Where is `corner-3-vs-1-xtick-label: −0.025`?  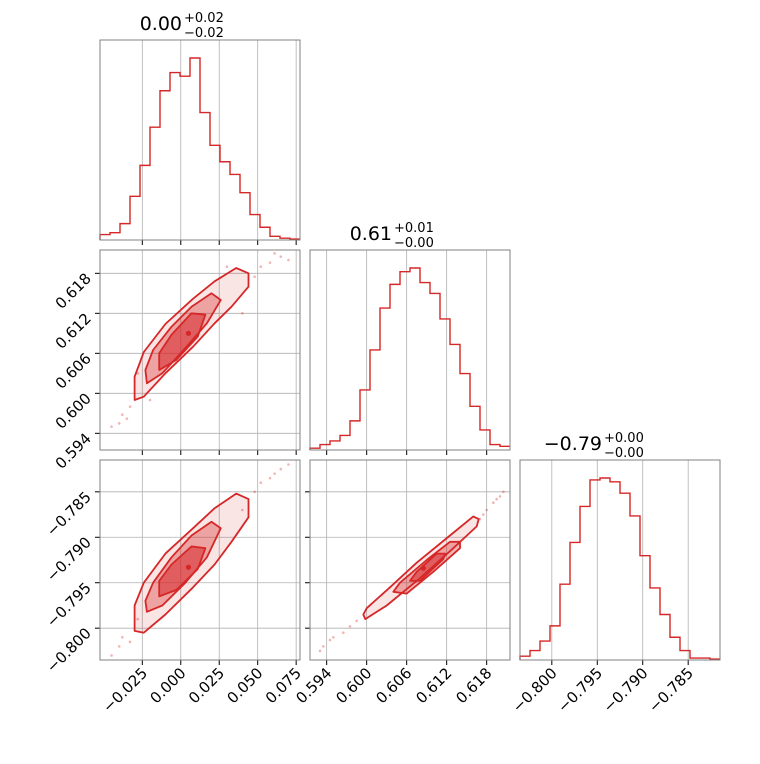
corner-3-vs-1-xtick-label: −0.025 is located at coordinates (125, 690).